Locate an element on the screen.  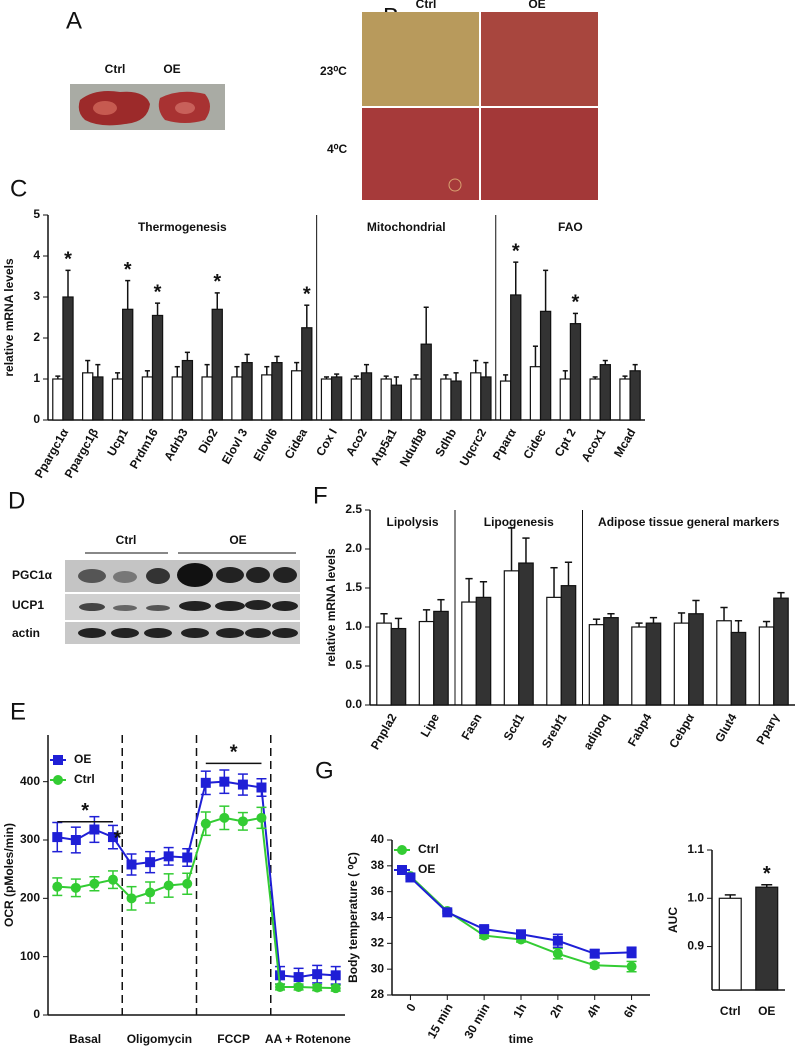
x-tick-label: 2h is located at coordinates (556, 1010).